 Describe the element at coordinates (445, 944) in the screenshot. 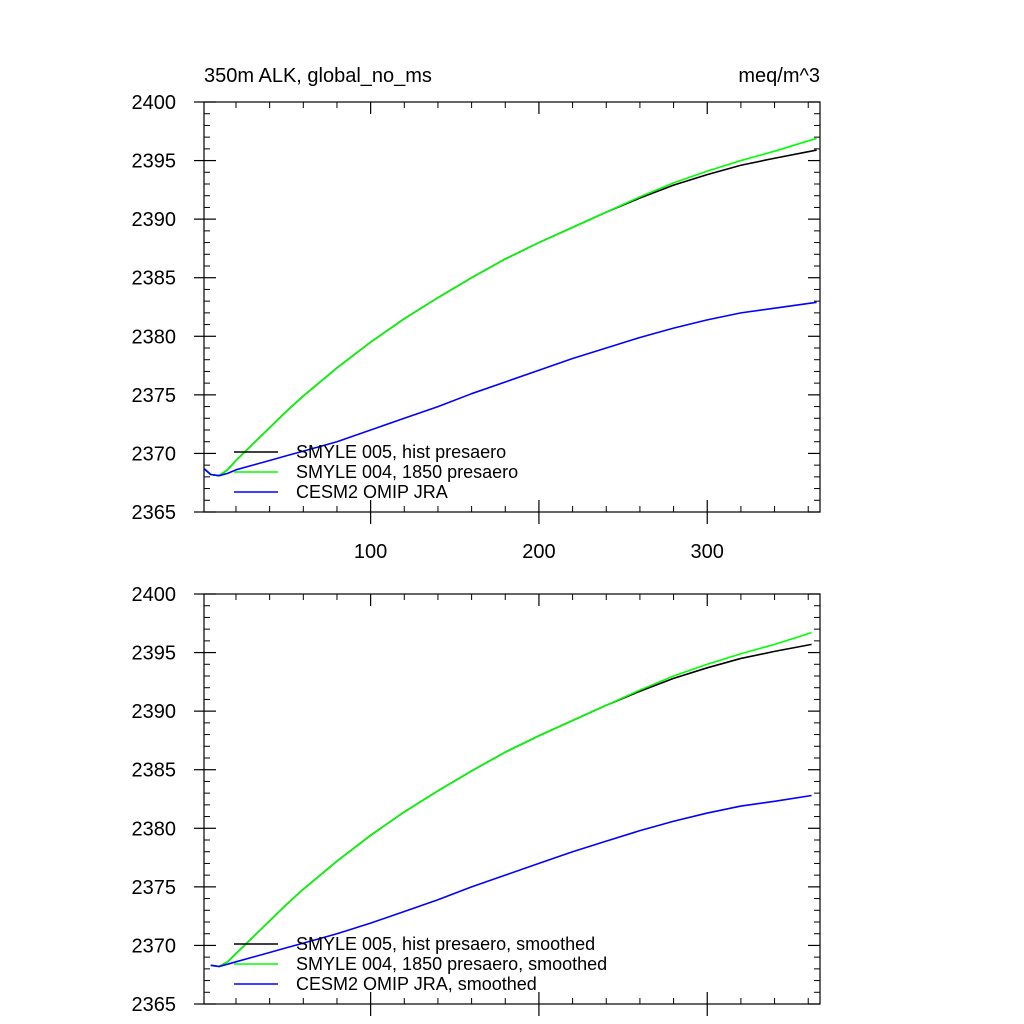

I see `legend-label-0: SMYLE 005, hist presaero, smoothed` at that location.